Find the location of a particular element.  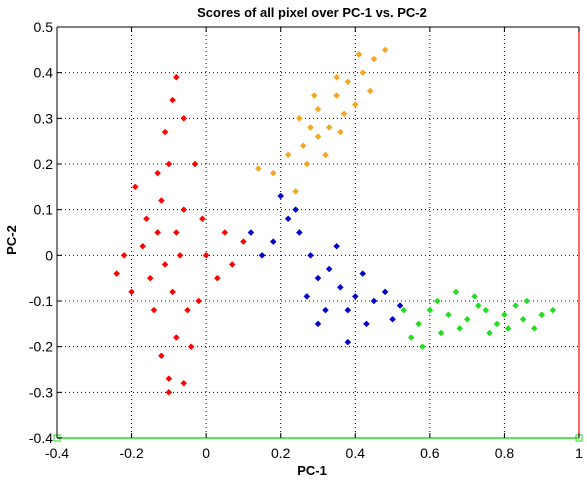

y-tick-label: 0.2 is located at coordinates (44, 164).